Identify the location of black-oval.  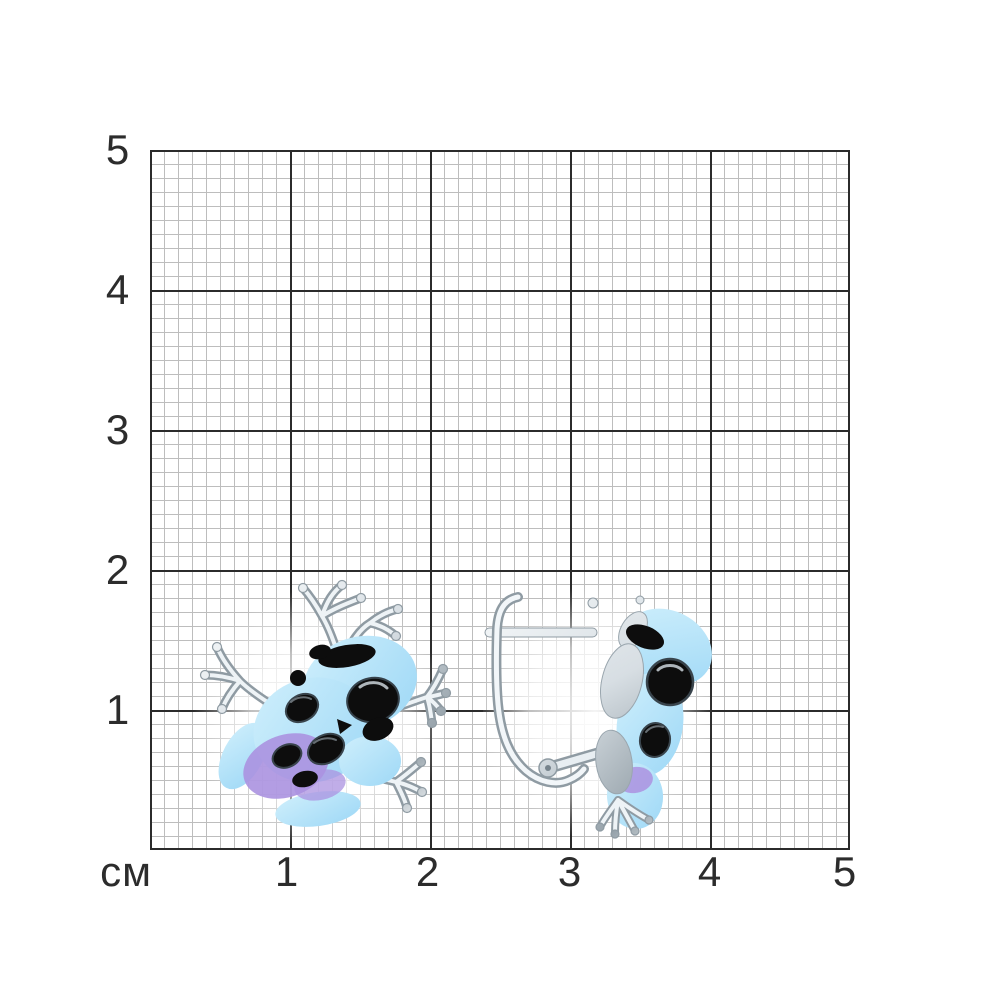
(305, 779).